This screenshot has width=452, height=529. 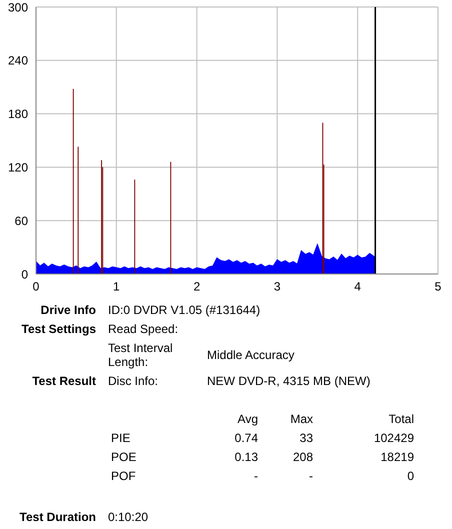 What do you see at coordinates (18, 7) in the screenshot?
I see `y-tick-label: 300` at bounding box center [18, 7].